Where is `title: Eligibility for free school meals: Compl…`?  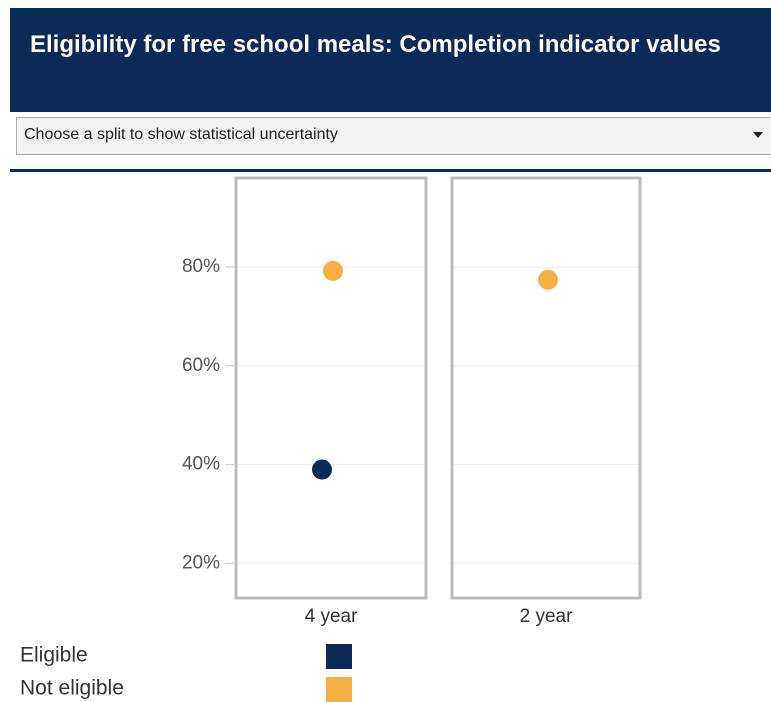
title: Eligibility for free school meals: Compl… is located at coordinates (375, 44).